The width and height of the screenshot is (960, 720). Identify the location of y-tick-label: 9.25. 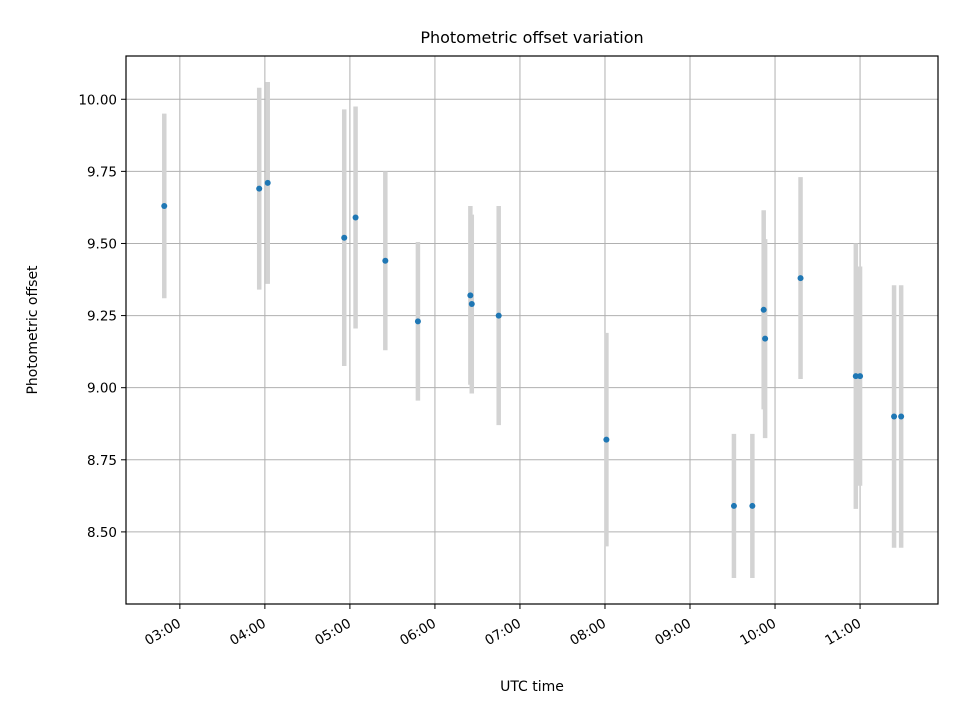
(102, 317).